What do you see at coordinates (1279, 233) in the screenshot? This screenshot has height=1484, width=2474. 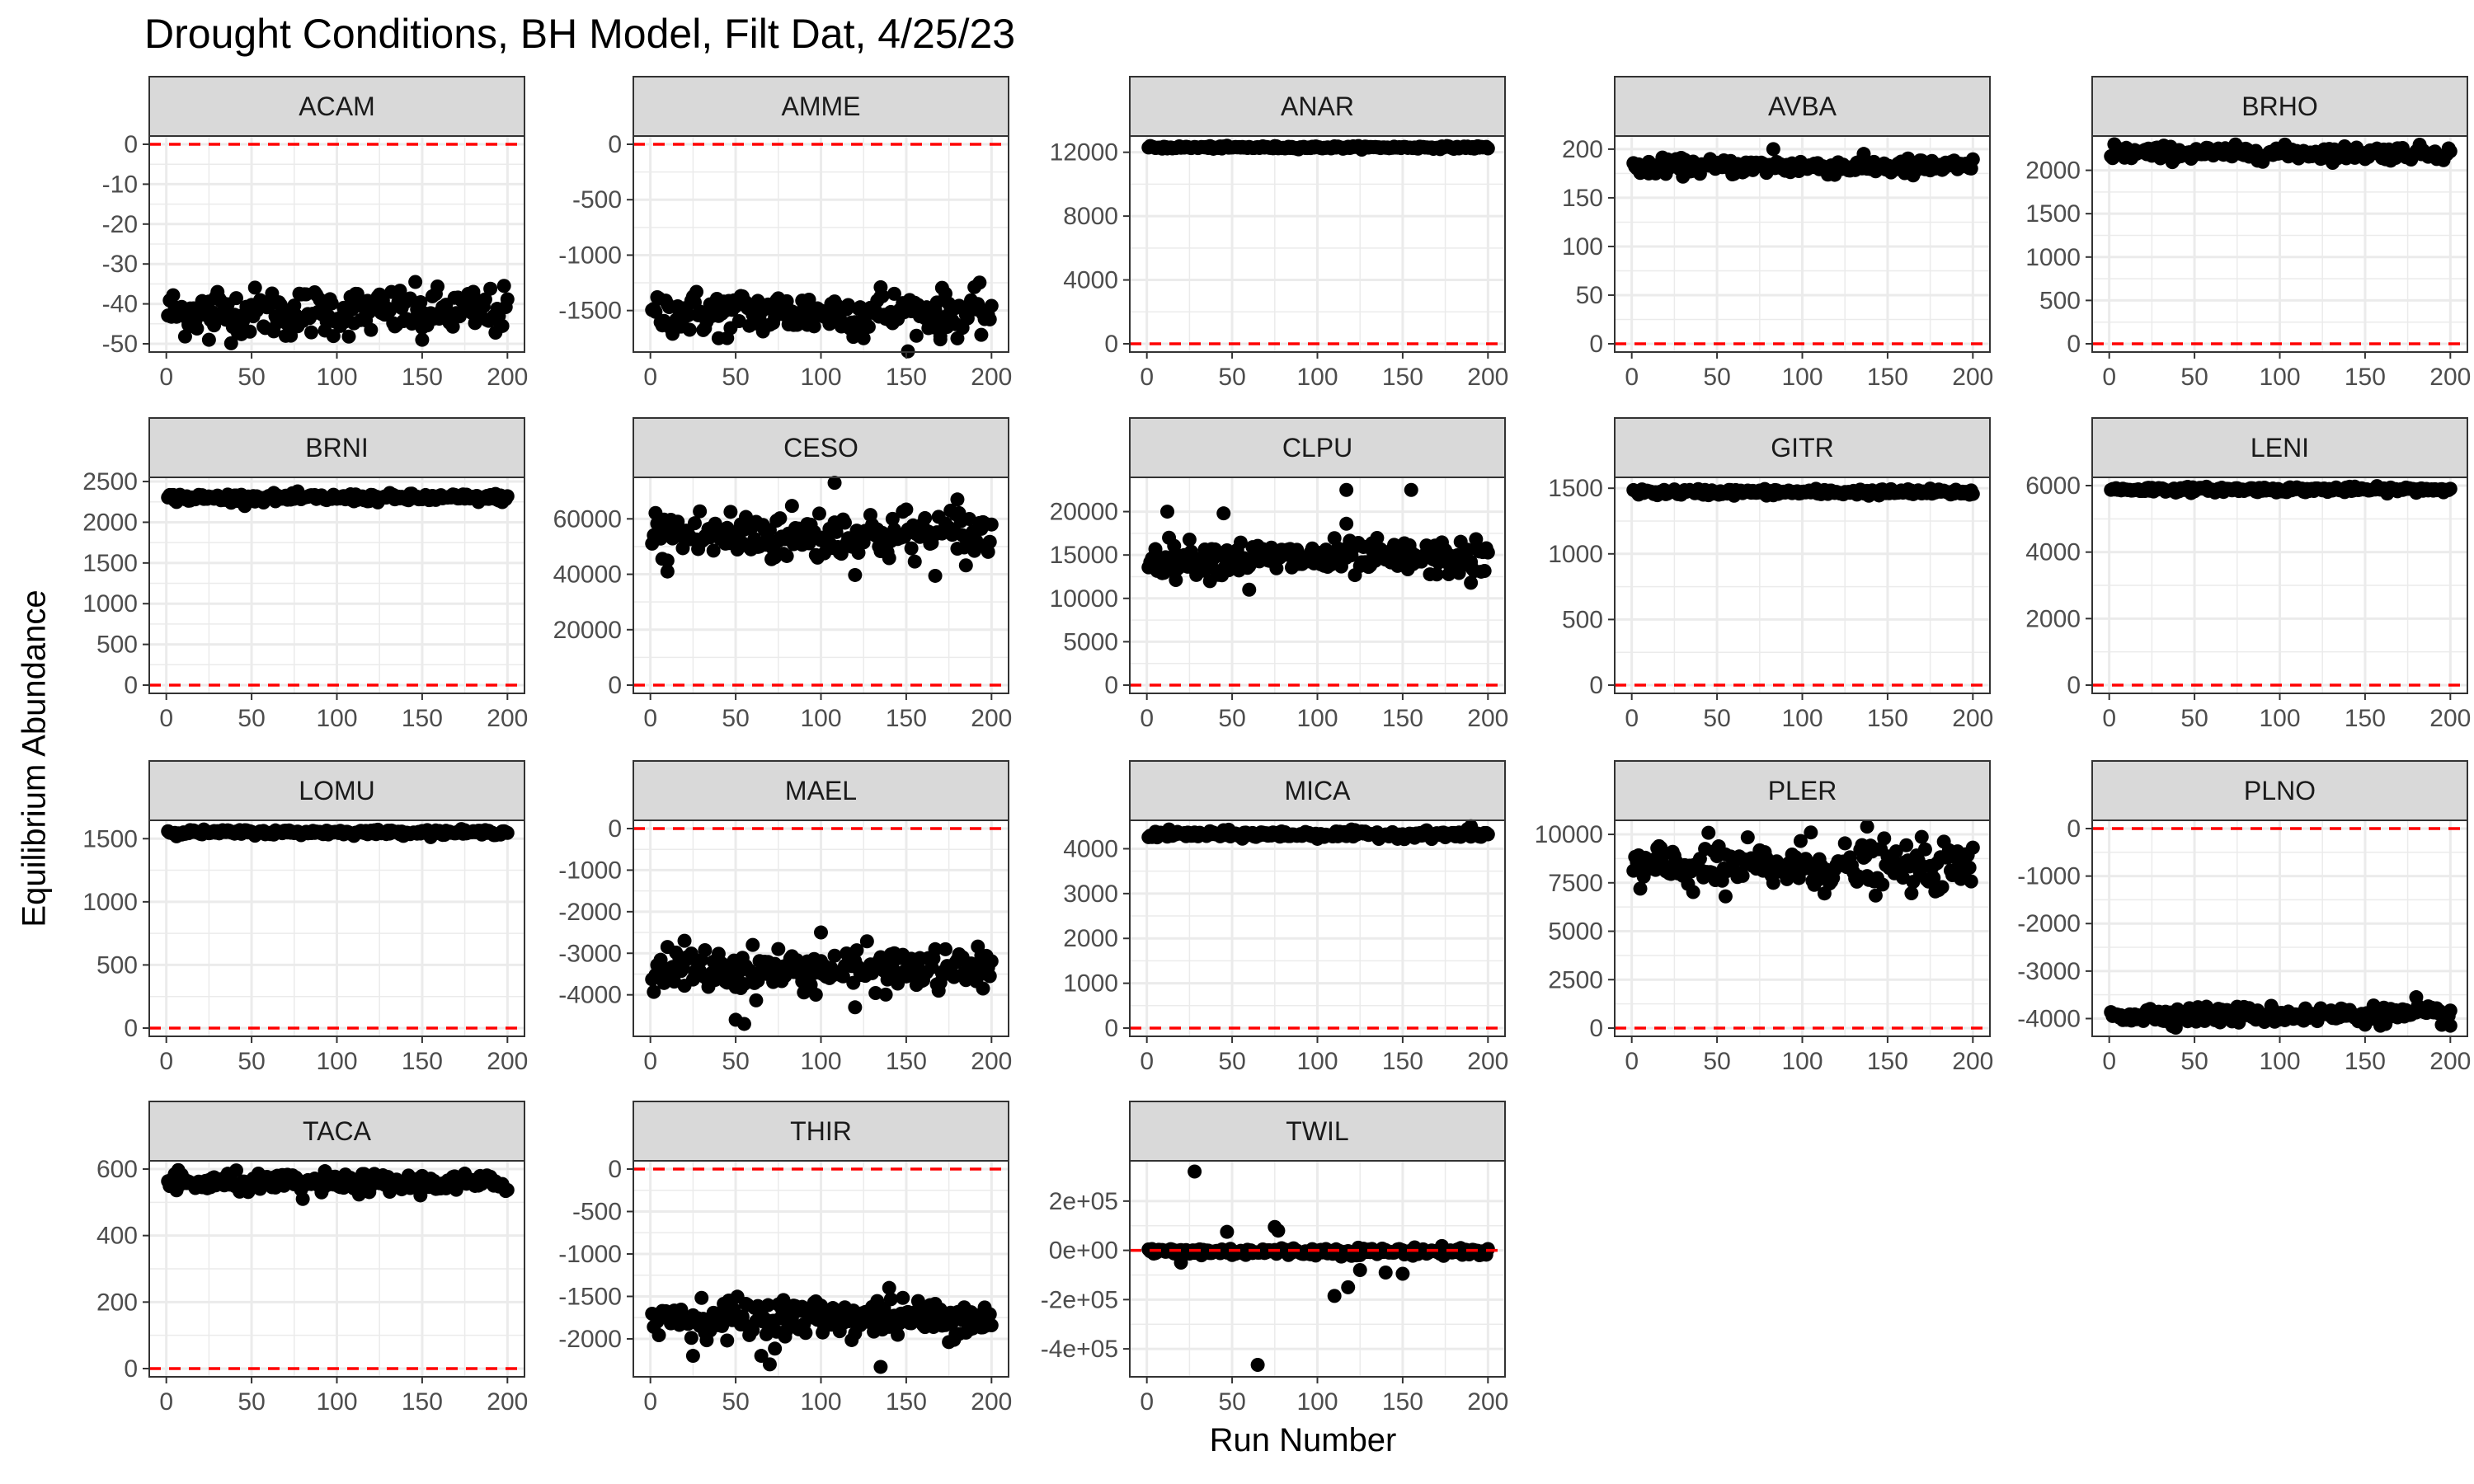 I see `panel-anar: ANAR 0 4000 8000 12000 0 50 100 150 200` at bounding box center [1279, 233].